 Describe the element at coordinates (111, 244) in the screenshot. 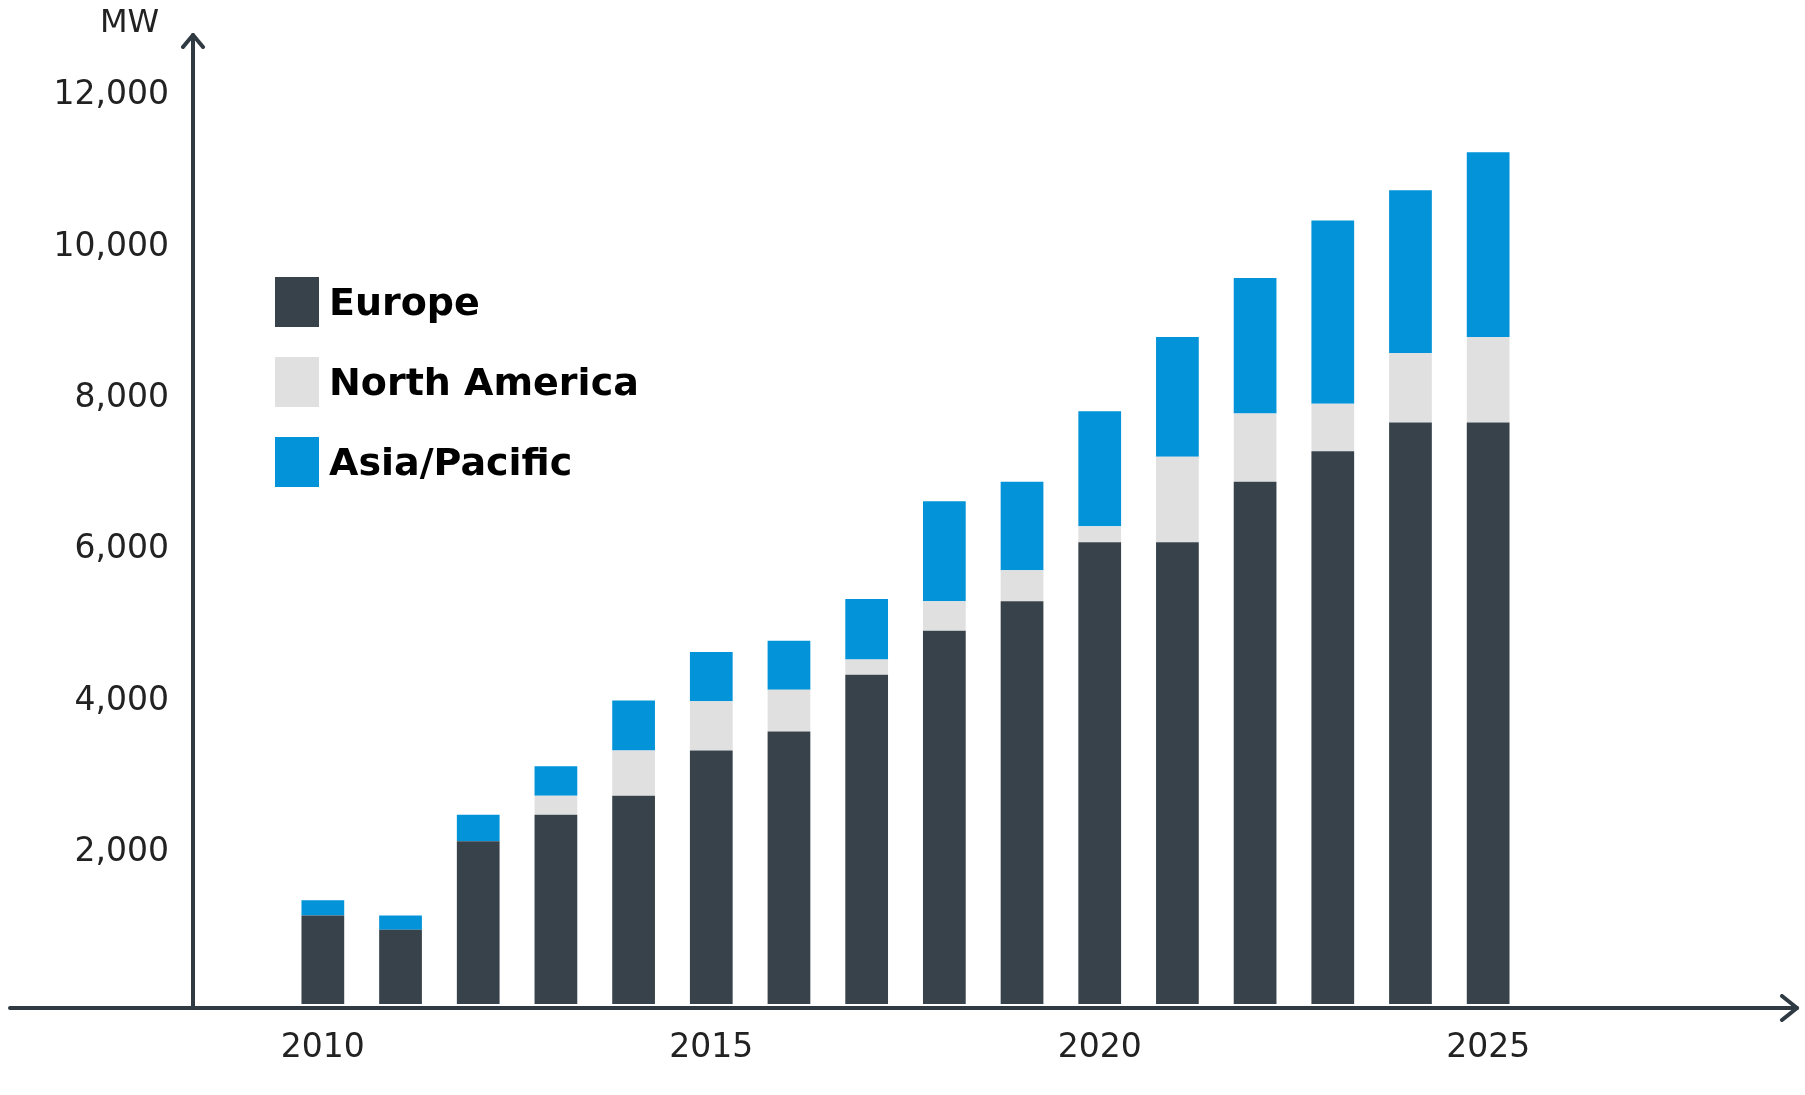

I see `y-tick-label: 10,000` at that location.